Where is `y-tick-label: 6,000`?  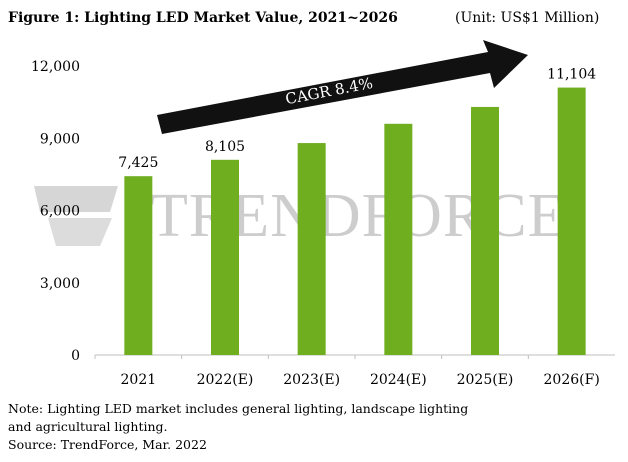 y-tick-label: 6,000 is located at coordinates (60, 212).